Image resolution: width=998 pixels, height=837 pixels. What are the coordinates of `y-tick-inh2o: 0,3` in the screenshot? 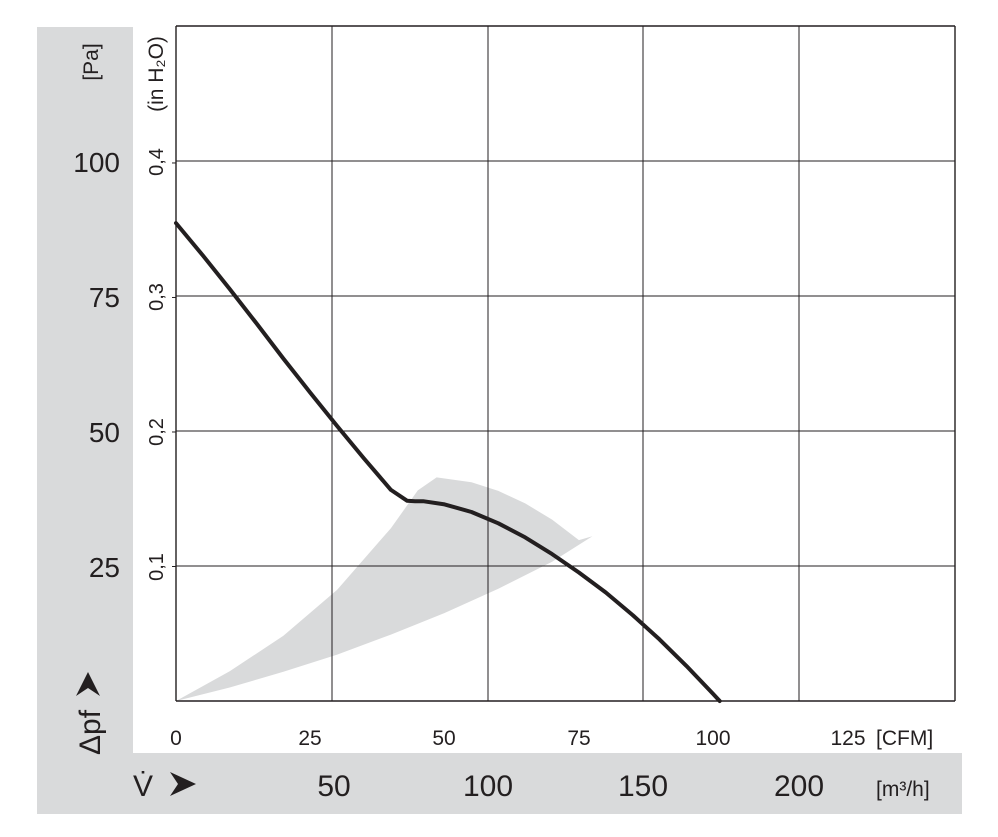 It's located at (157, 297).